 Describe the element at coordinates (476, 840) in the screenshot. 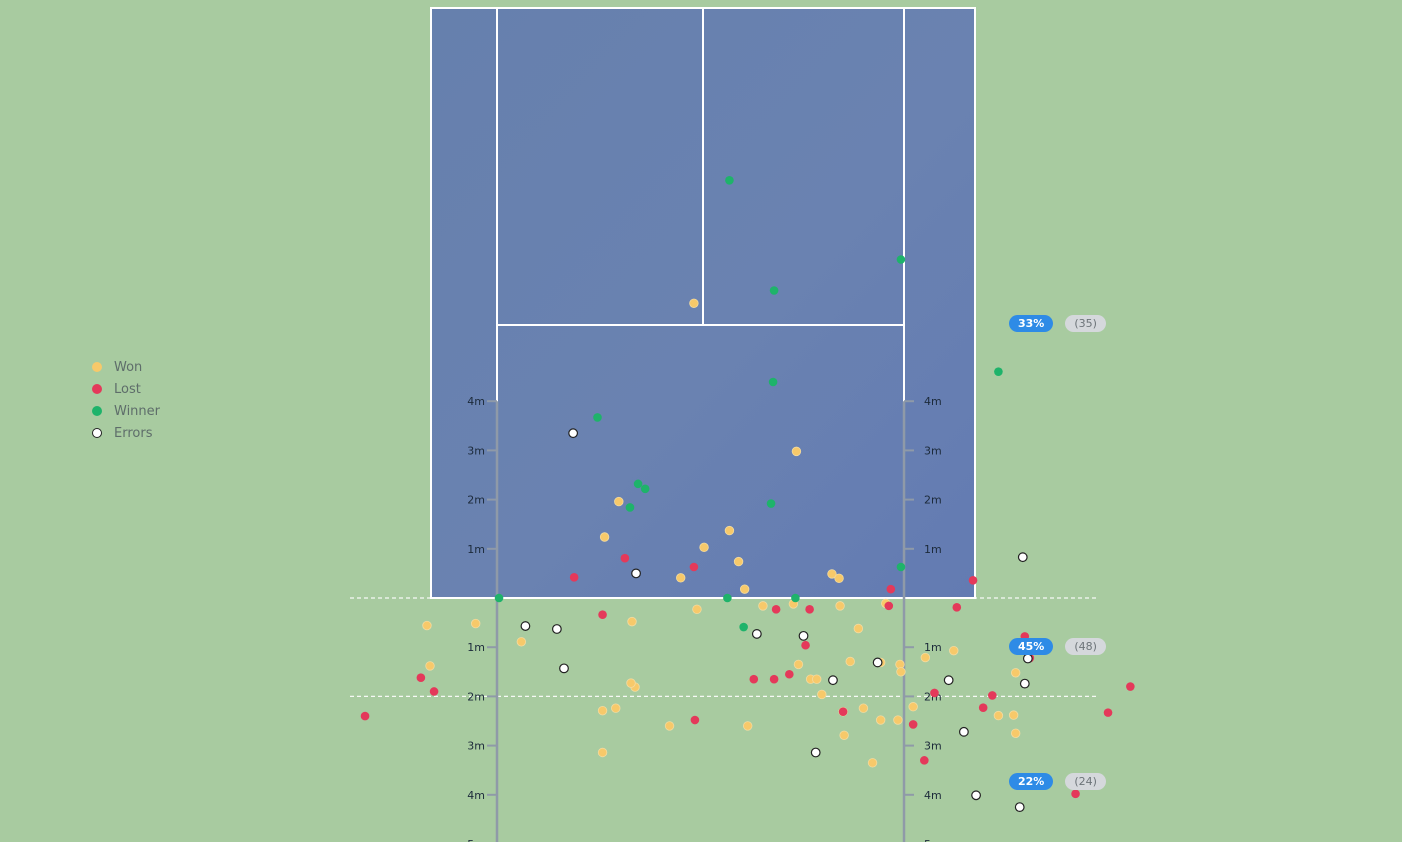

I see `scale-tick-label: 5m` at that location.